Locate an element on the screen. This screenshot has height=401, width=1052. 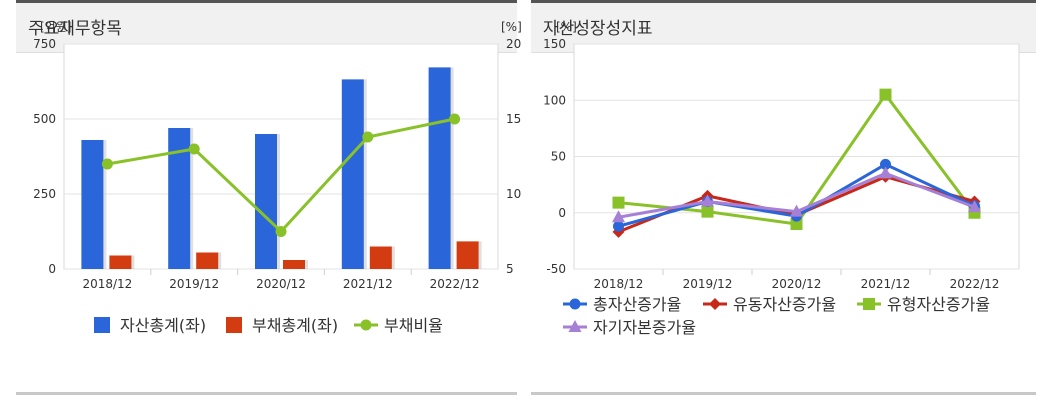
y-tick-label: 150 is located at coordinates (554, 44).